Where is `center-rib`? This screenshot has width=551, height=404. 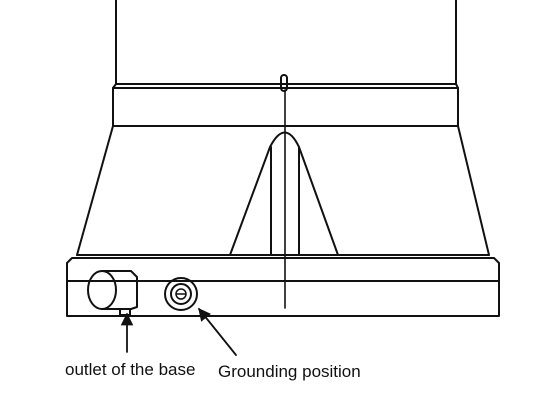
center-rib is located at coordinates (284, 165).